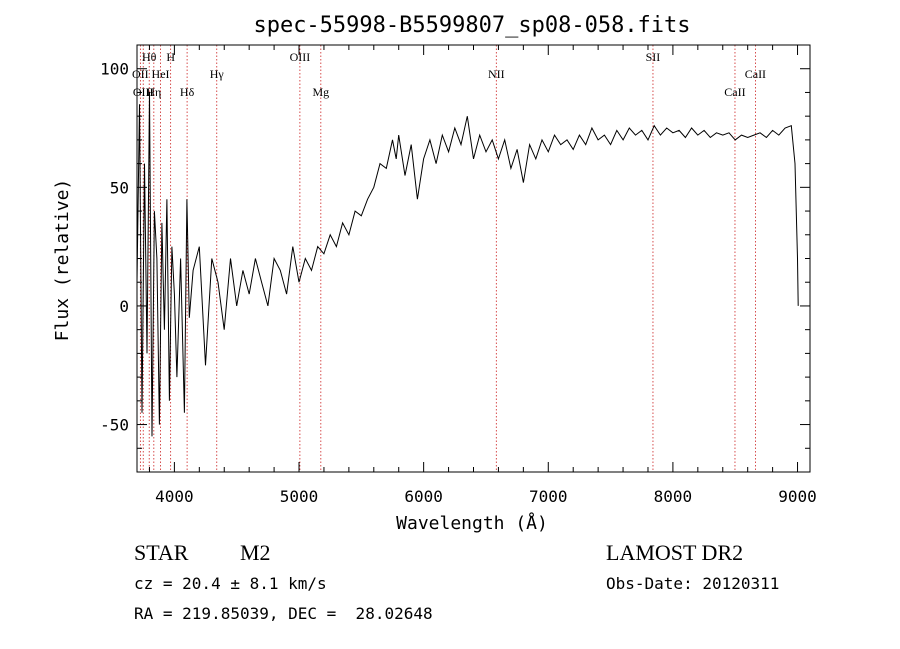 The width and height of the screenshot is (900, 649). Describe the element at coordinates (170, 57) in the screenshot. I see `line-label: H` at that location.